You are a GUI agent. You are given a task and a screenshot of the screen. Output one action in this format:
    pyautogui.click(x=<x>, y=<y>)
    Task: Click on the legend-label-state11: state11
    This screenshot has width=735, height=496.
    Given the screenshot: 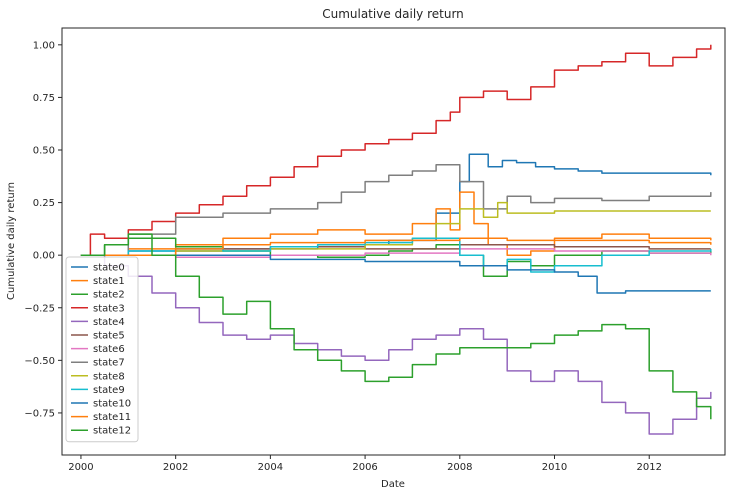 What is the action you would take?
    pyautogui.click(x=112, y=417)
    